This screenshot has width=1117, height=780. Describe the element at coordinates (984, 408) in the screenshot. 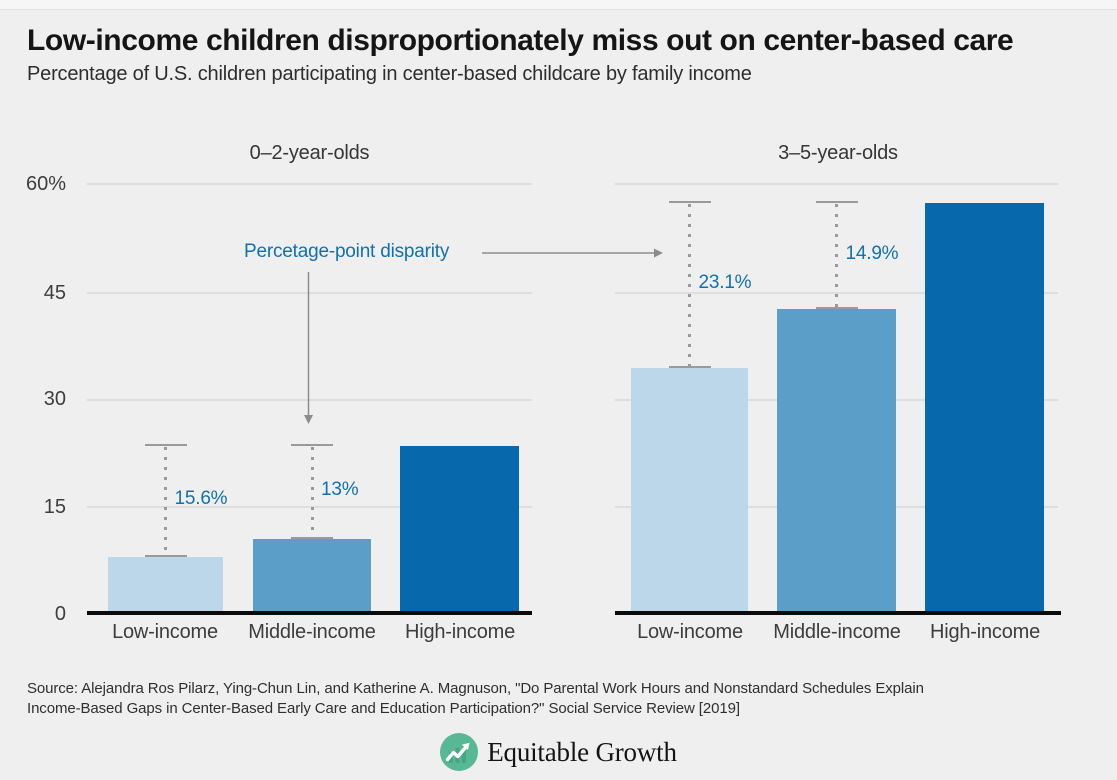

I see `bar-3-5-high-income` at that location.